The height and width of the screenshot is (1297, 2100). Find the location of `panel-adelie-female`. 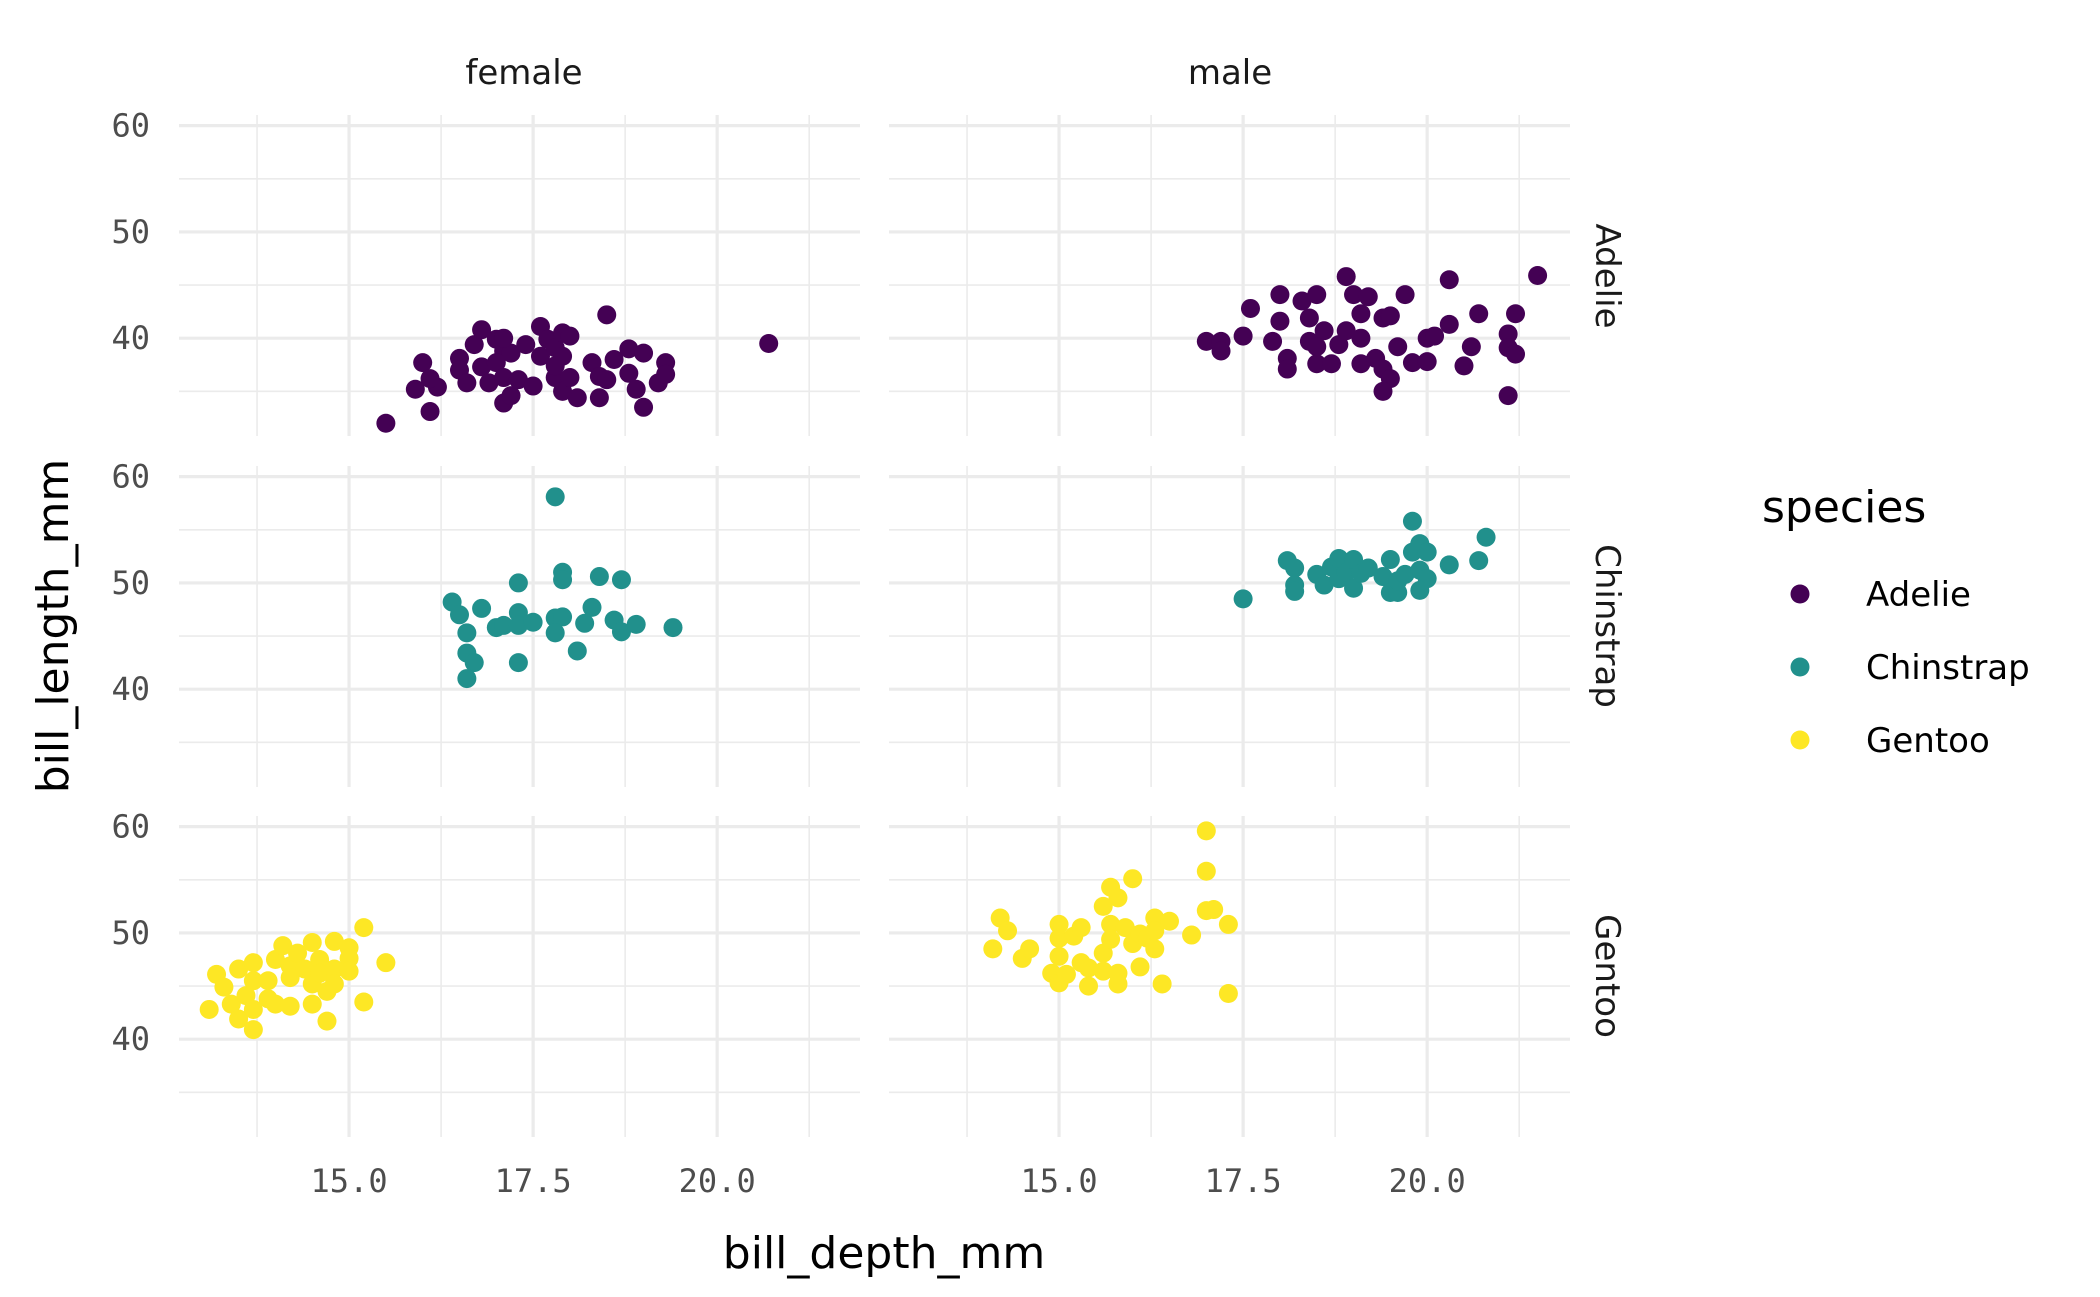

panel-adelie-female is located at coordinates (519, 275).